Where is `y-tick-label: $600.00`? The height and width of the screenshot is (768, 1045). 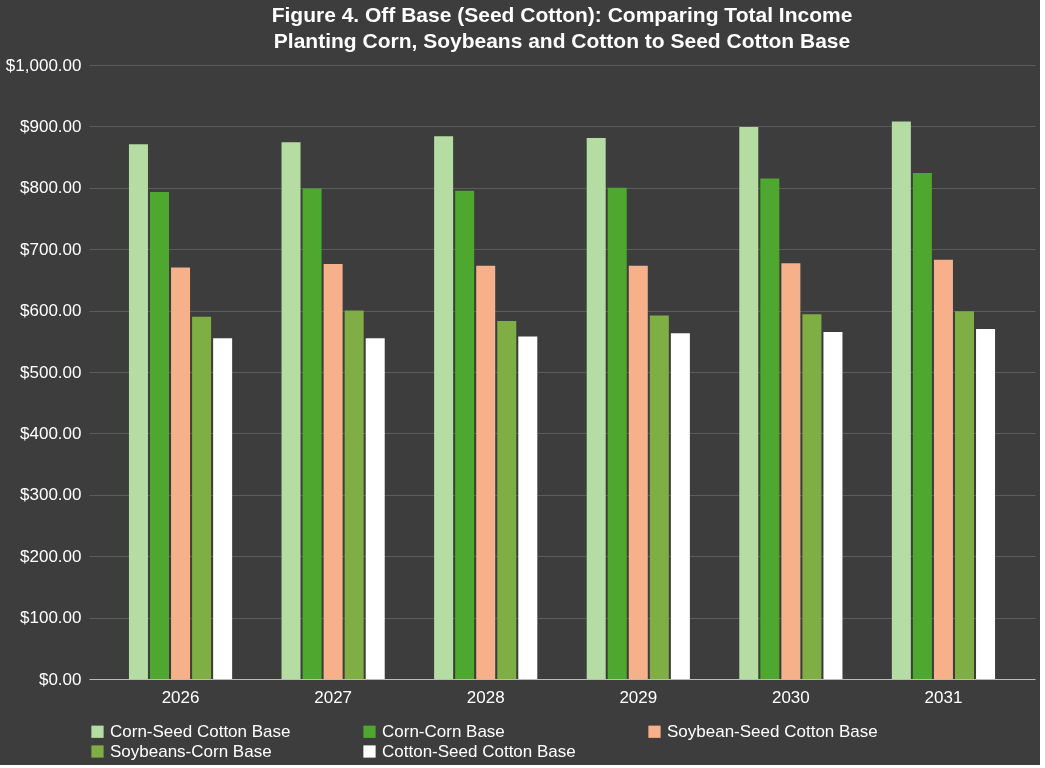
y-tick-label: $600.00 is located at coordinates (51, 311).